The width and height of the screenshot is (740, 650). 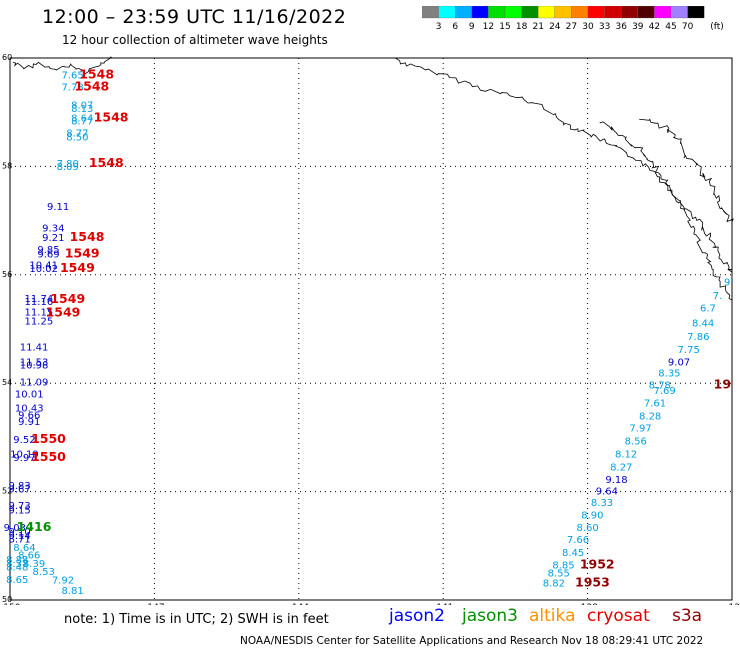 I want to click on wave-height-label: 11.53, so click(x=34, y=362).